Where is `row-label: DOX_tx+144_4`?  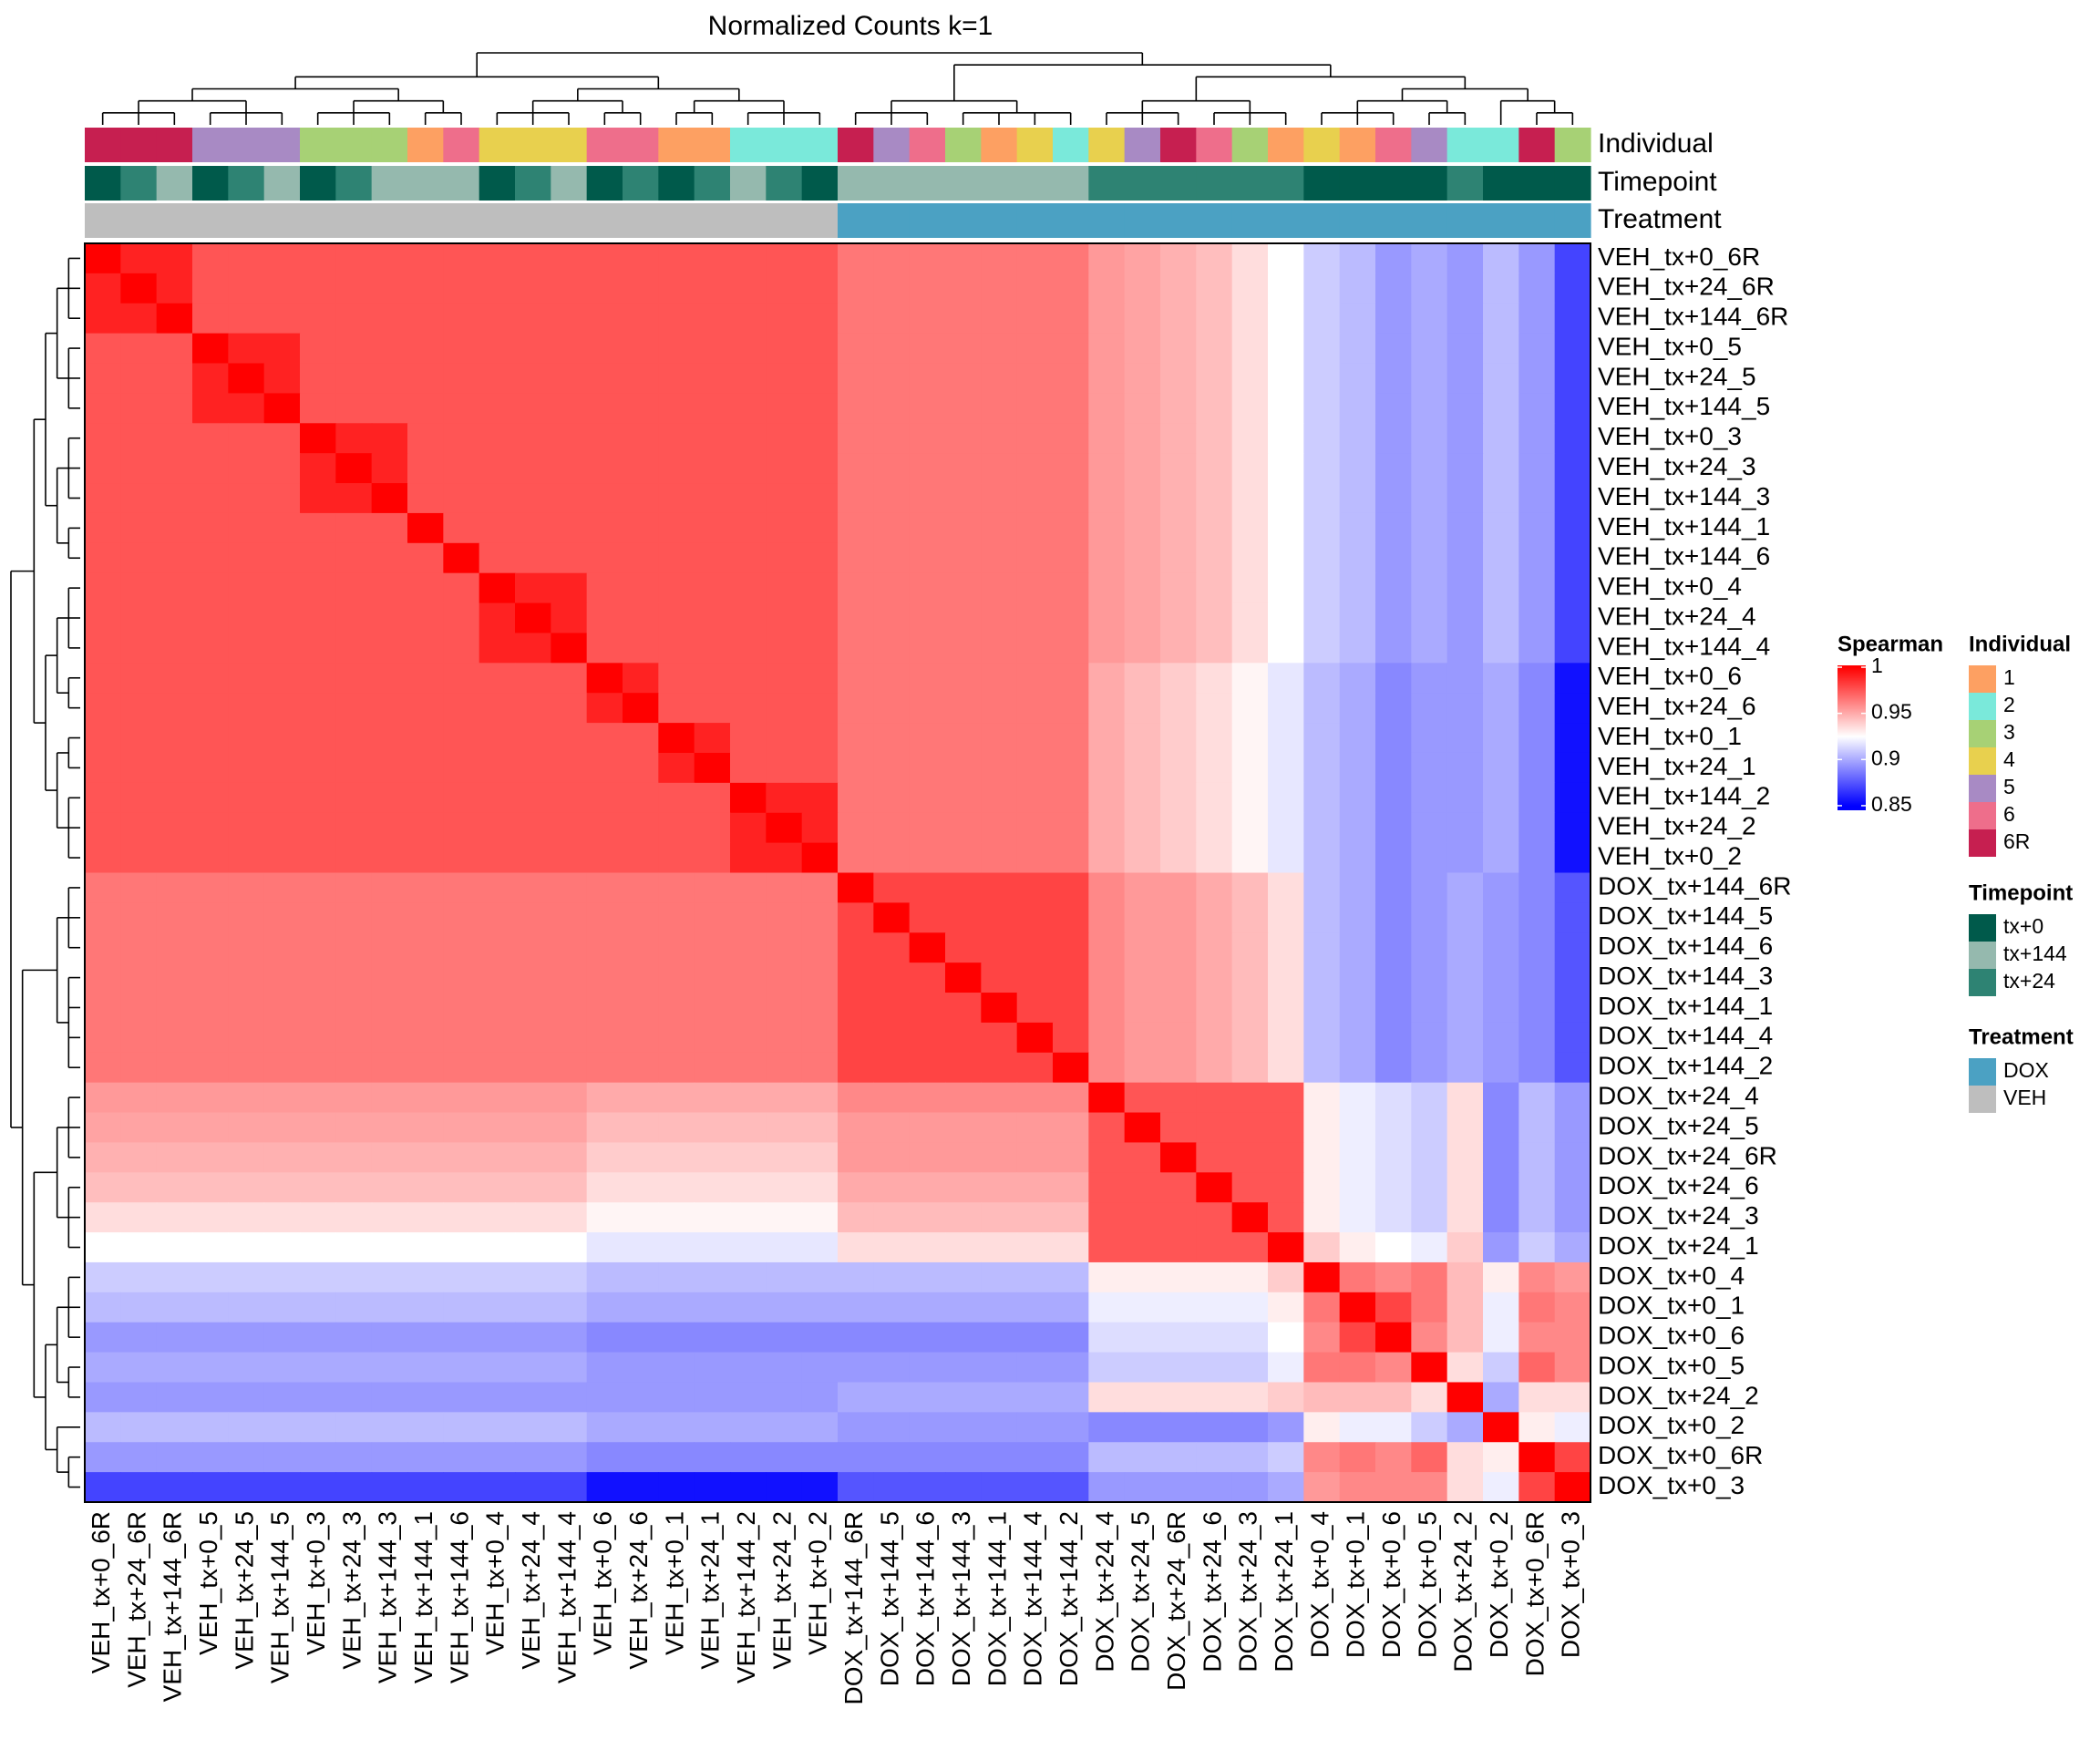
row-label: DOX_tx+144_4 is located at coordinates (1685, 1036).